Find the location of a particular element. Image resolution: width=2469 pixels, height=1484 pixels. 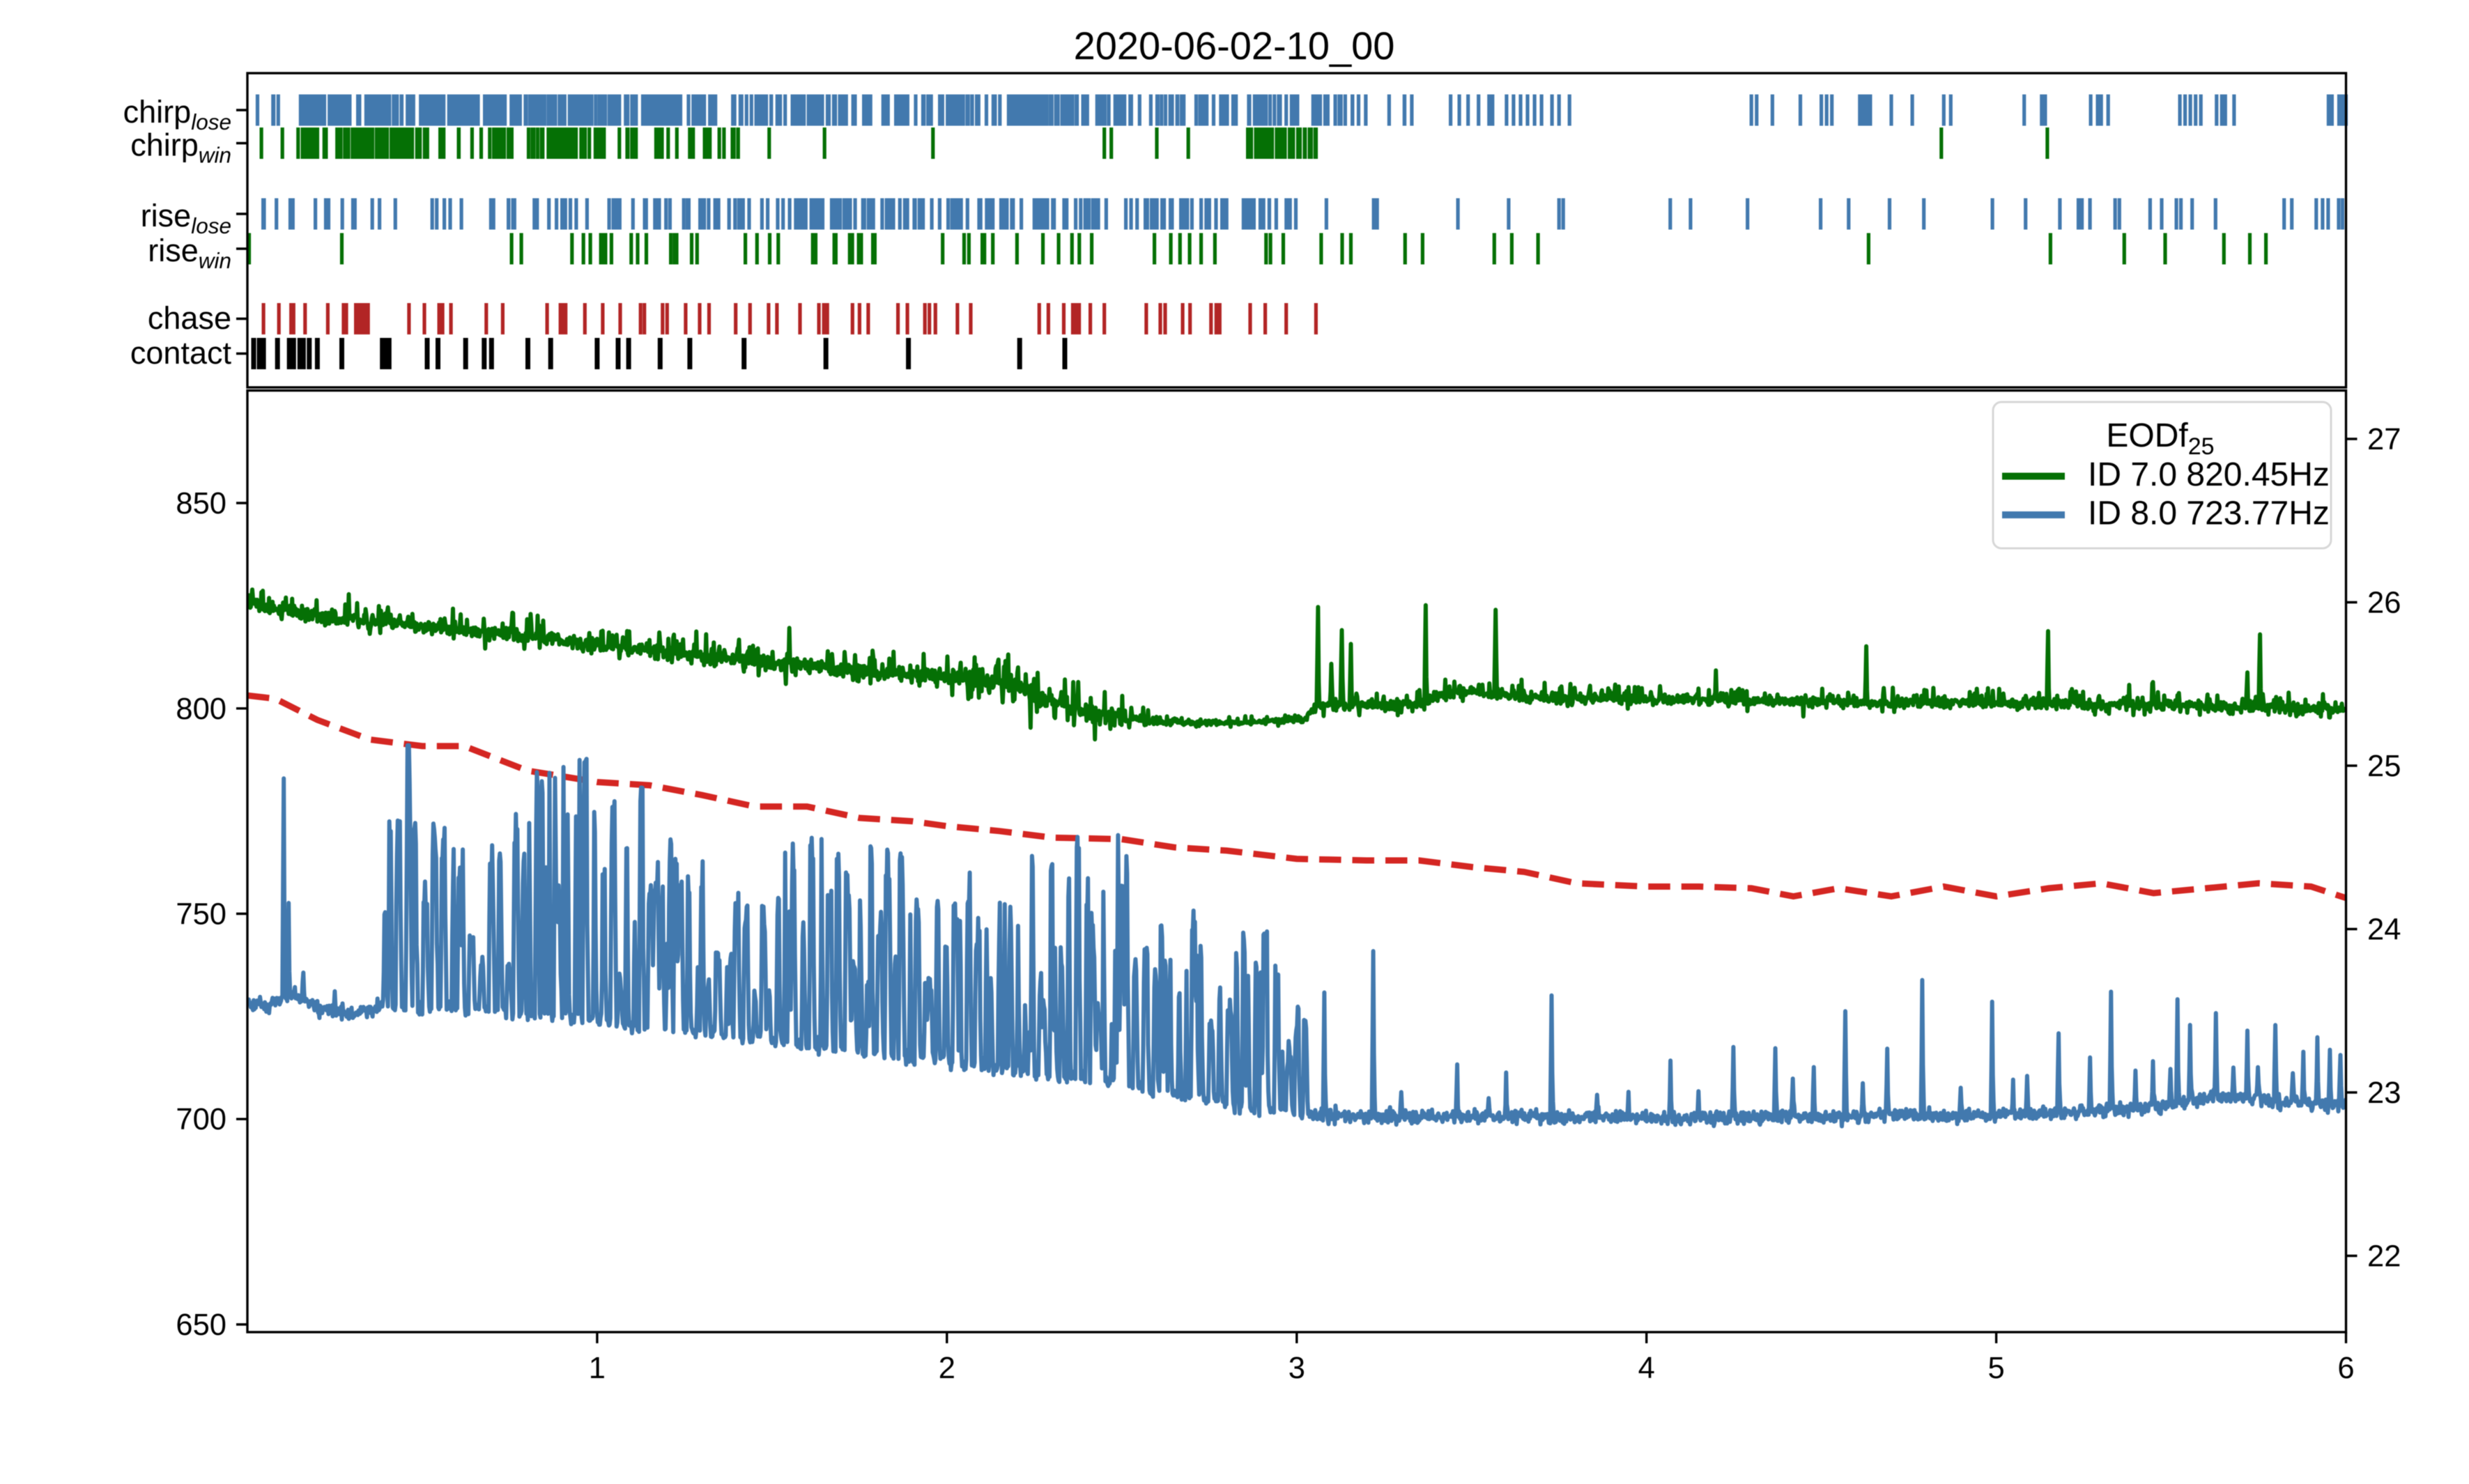

svg-text: 23 is located at coordinates (2384, 1093).